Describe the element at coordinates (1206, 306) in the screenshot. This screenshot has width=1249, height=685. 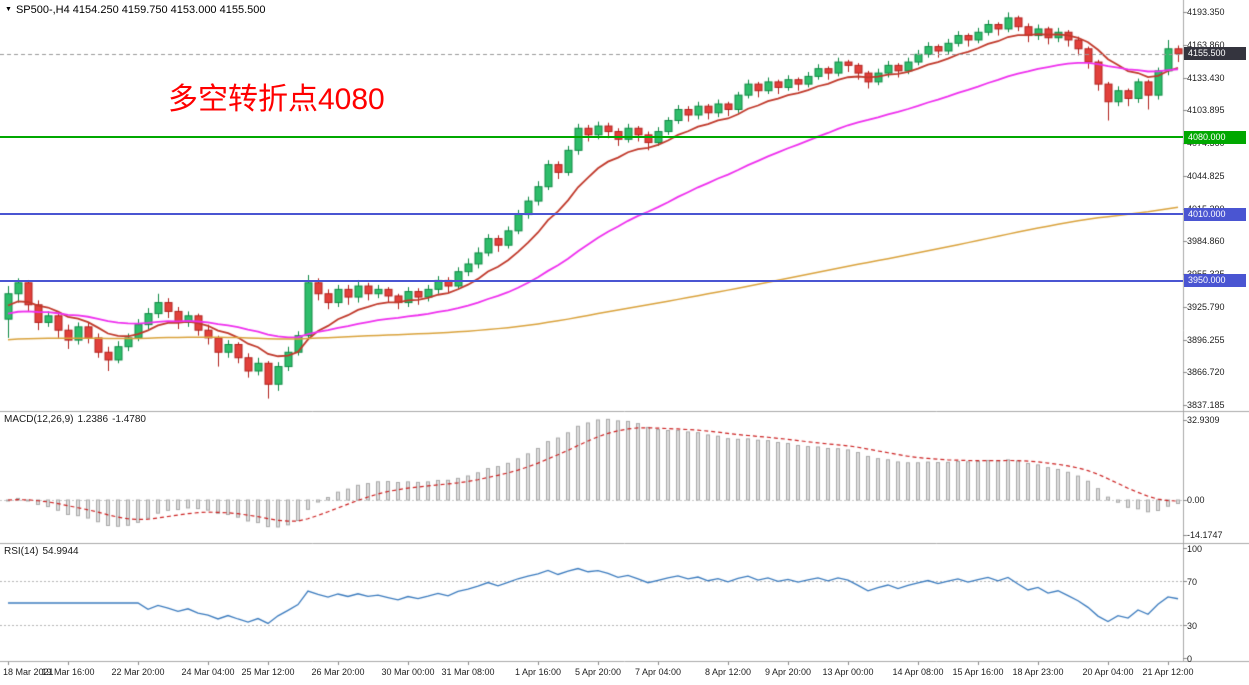
I see `price-tick-label: 3925.790` at that location.